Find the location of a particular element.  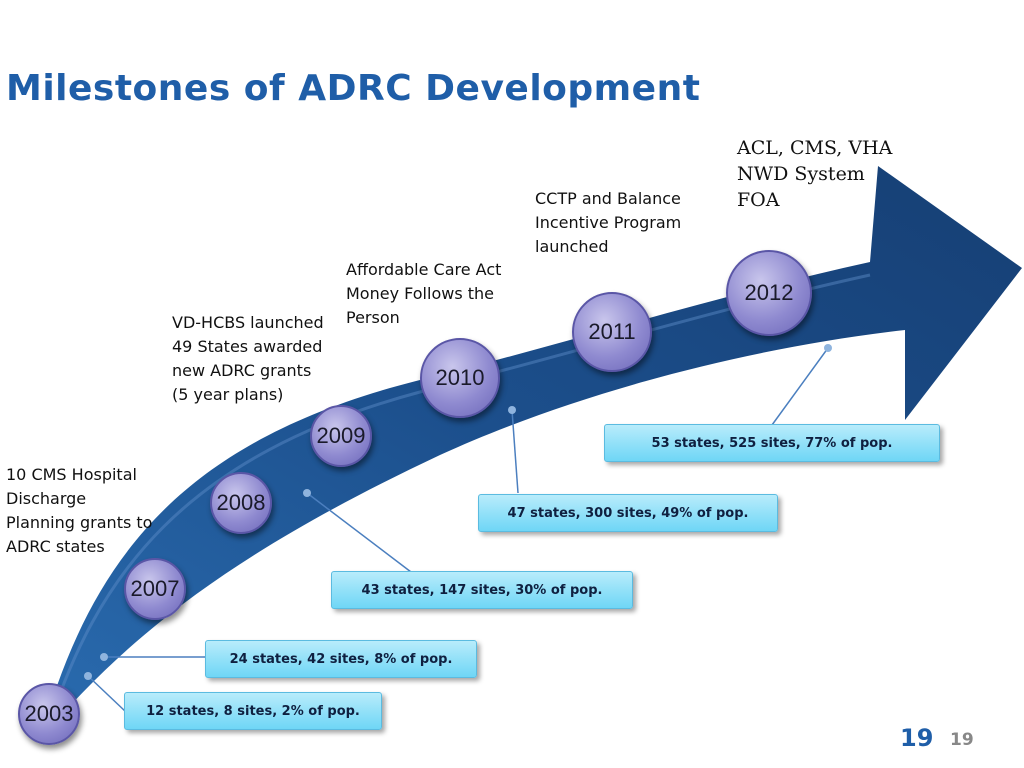

connector-dot-2010 is located at coordinates (512, 410).